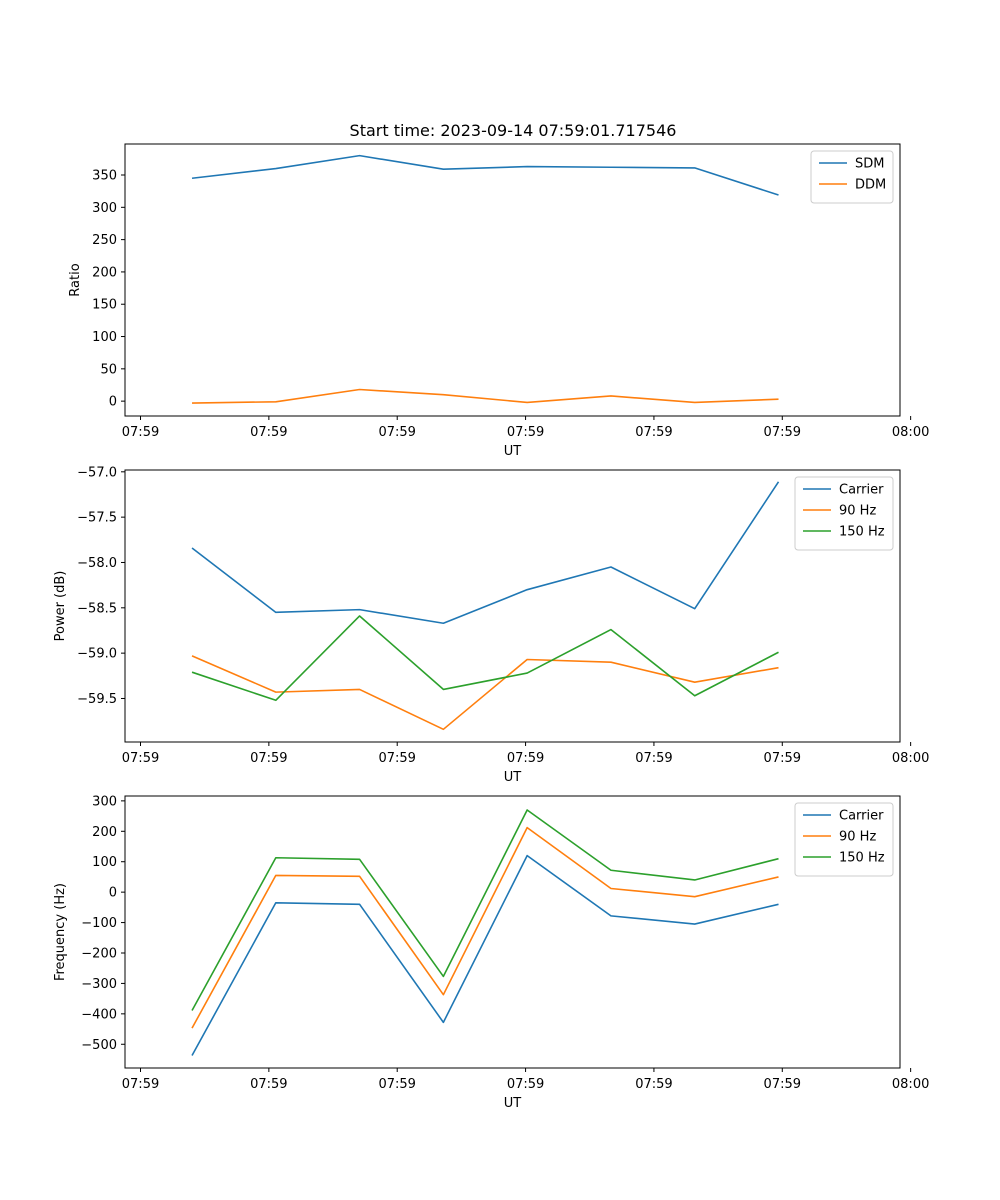  What do you see at coordinates (99, 1045) in the screenshot?
I see `y-tick-label: −500` at bounding box center [99, 1045].